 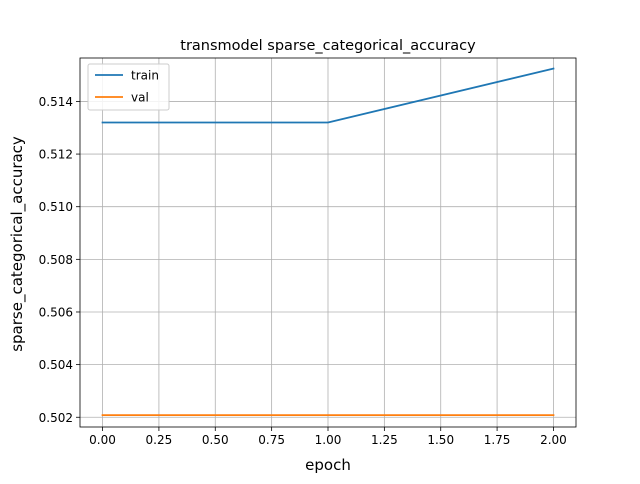 What do you see at coordinates (328, 95) in the screenshot?
I see `series-line-train` at bounding box center [328, 95].